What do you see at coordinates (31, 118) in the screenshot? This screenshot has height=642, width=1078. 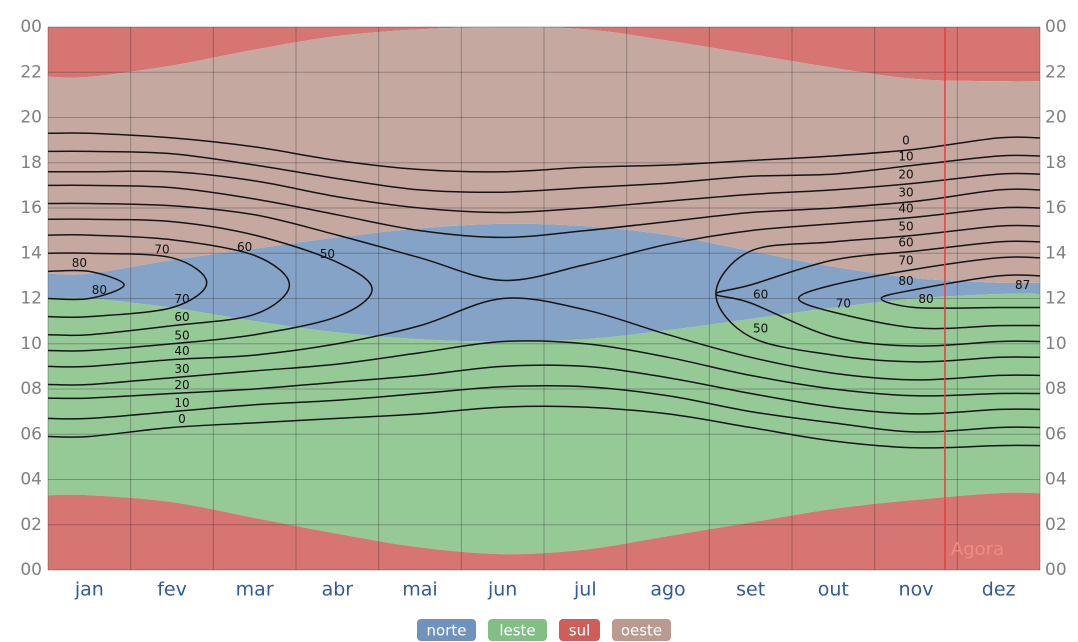 I see `y-tick-label: 20` at bounding box center [31, 118].